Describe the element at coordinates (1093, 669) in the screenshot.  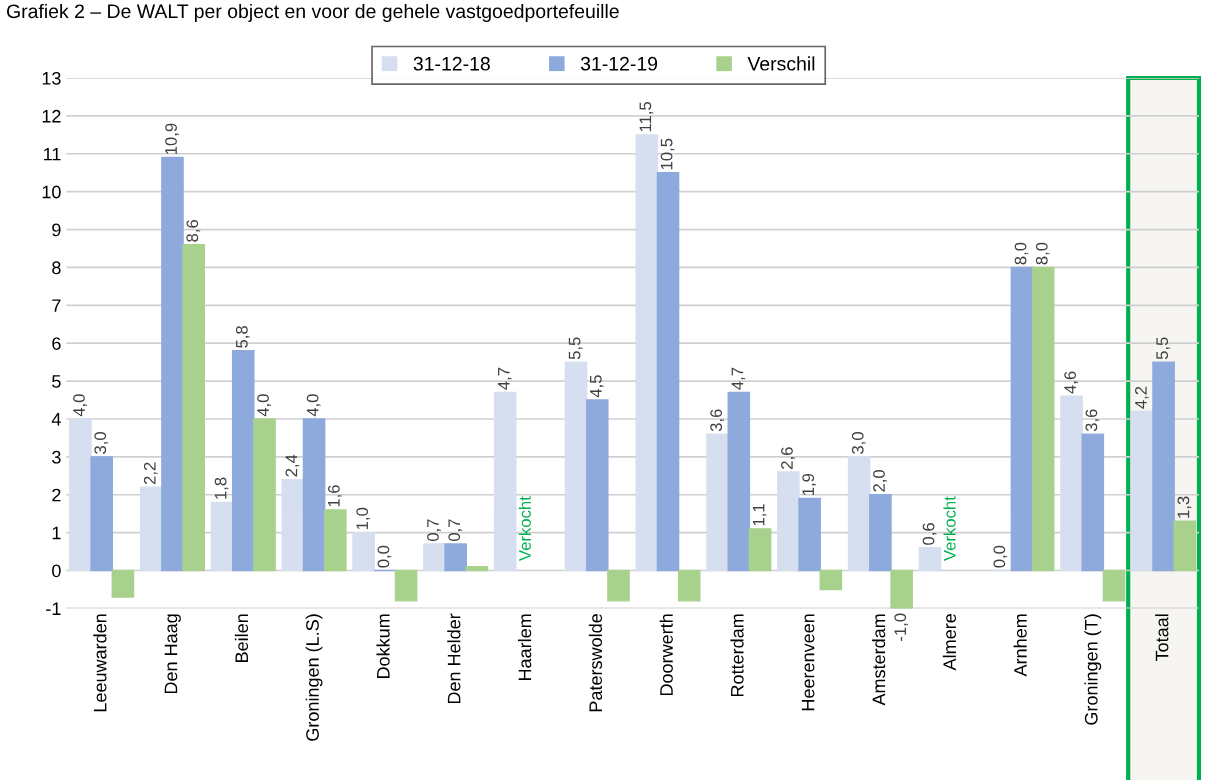
I see `x-tick-label: Groningen (T)` at that location.